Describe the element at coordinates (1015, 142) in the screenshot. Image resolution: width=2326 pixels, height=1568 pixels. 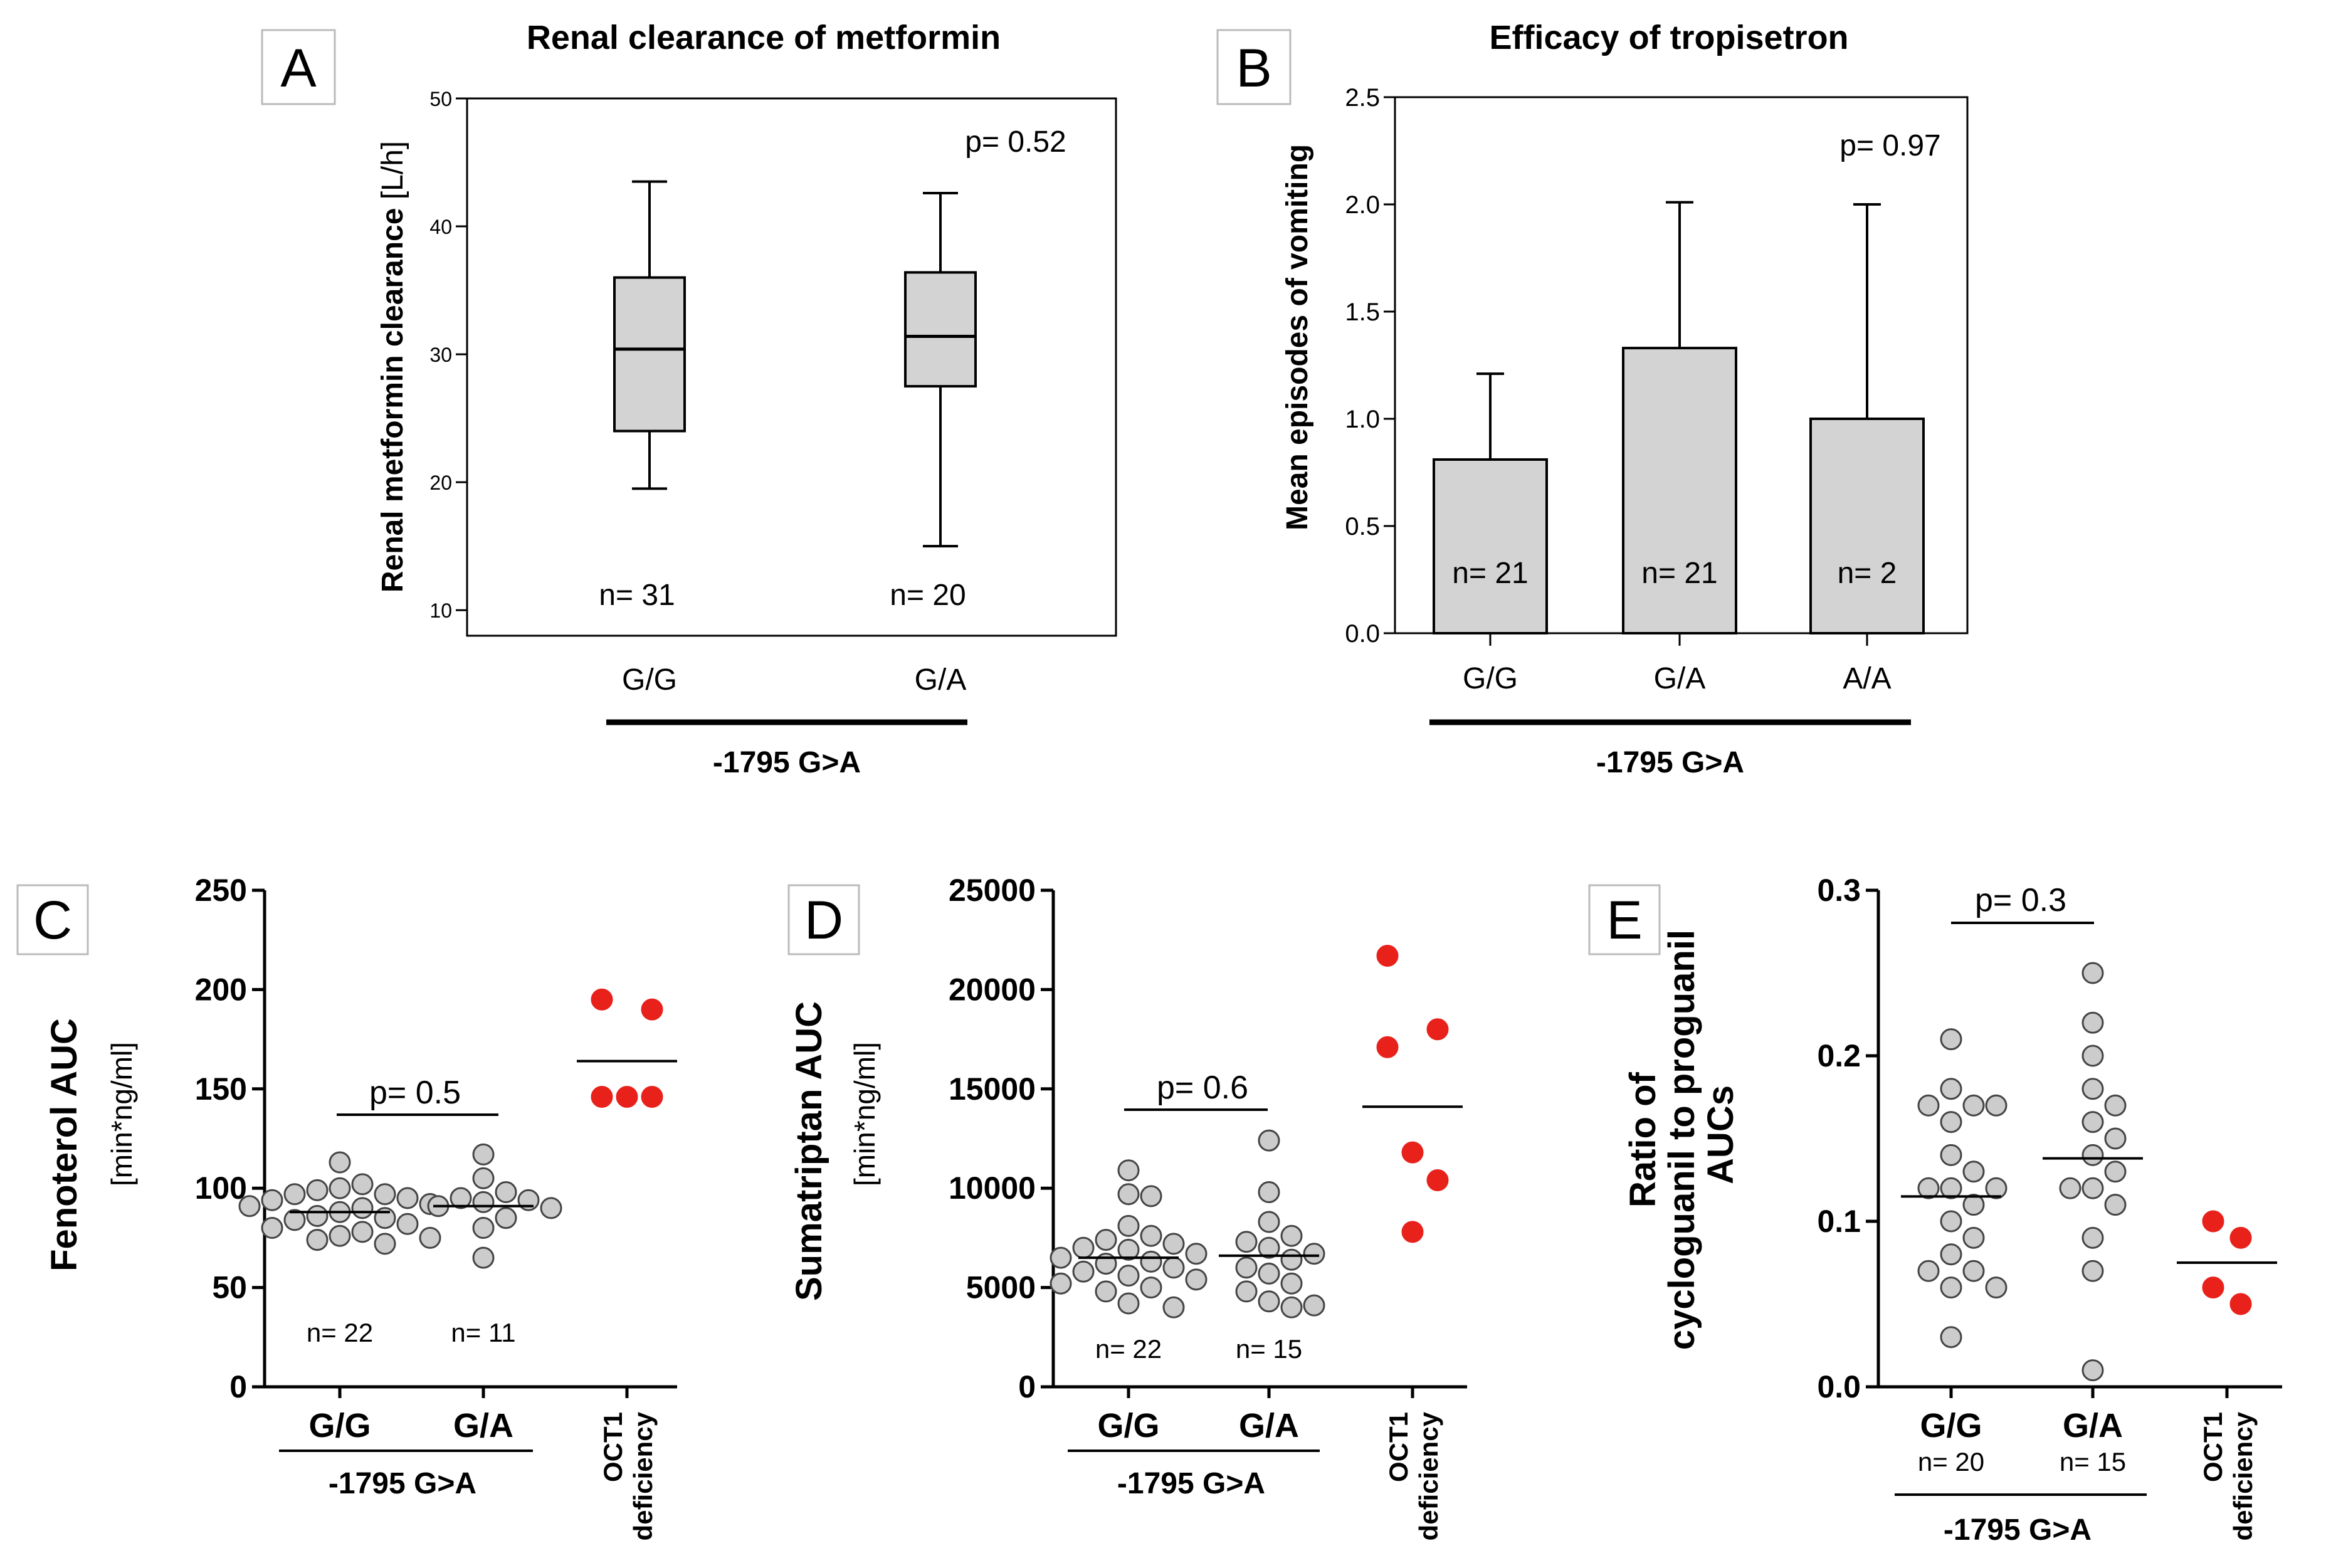
I see `panel-a-p-value: p= 0.52` at that location.